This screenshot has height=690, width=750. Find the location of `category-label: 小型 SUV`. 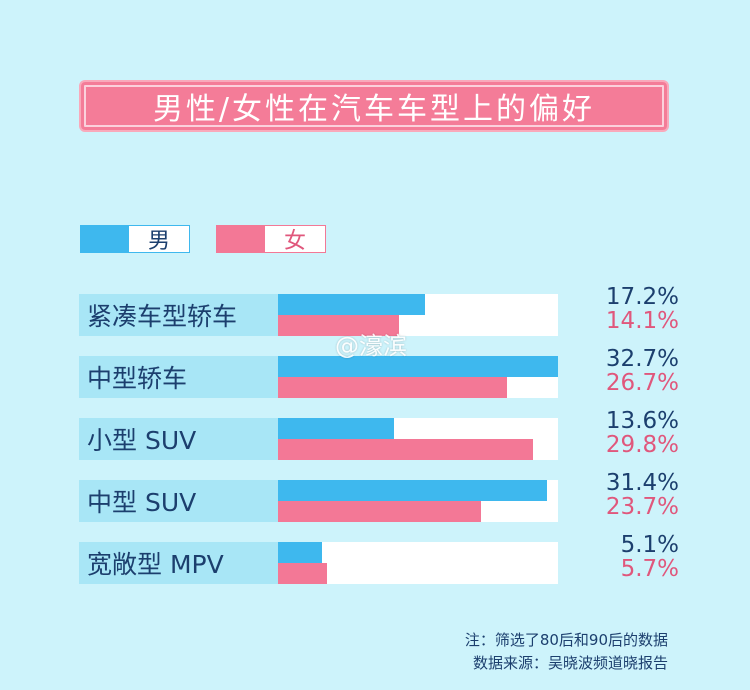

category-label: 小型 SUV is located at coordinates (179, 439).